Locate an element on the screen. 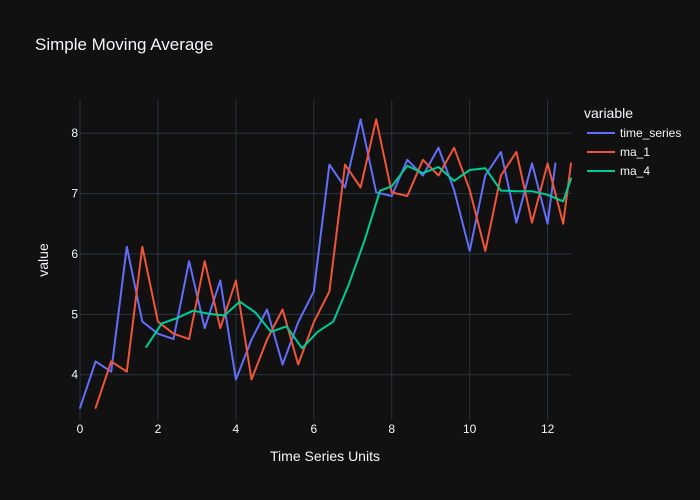  y-tick-label: 4 is located at coordinates (74, 375).